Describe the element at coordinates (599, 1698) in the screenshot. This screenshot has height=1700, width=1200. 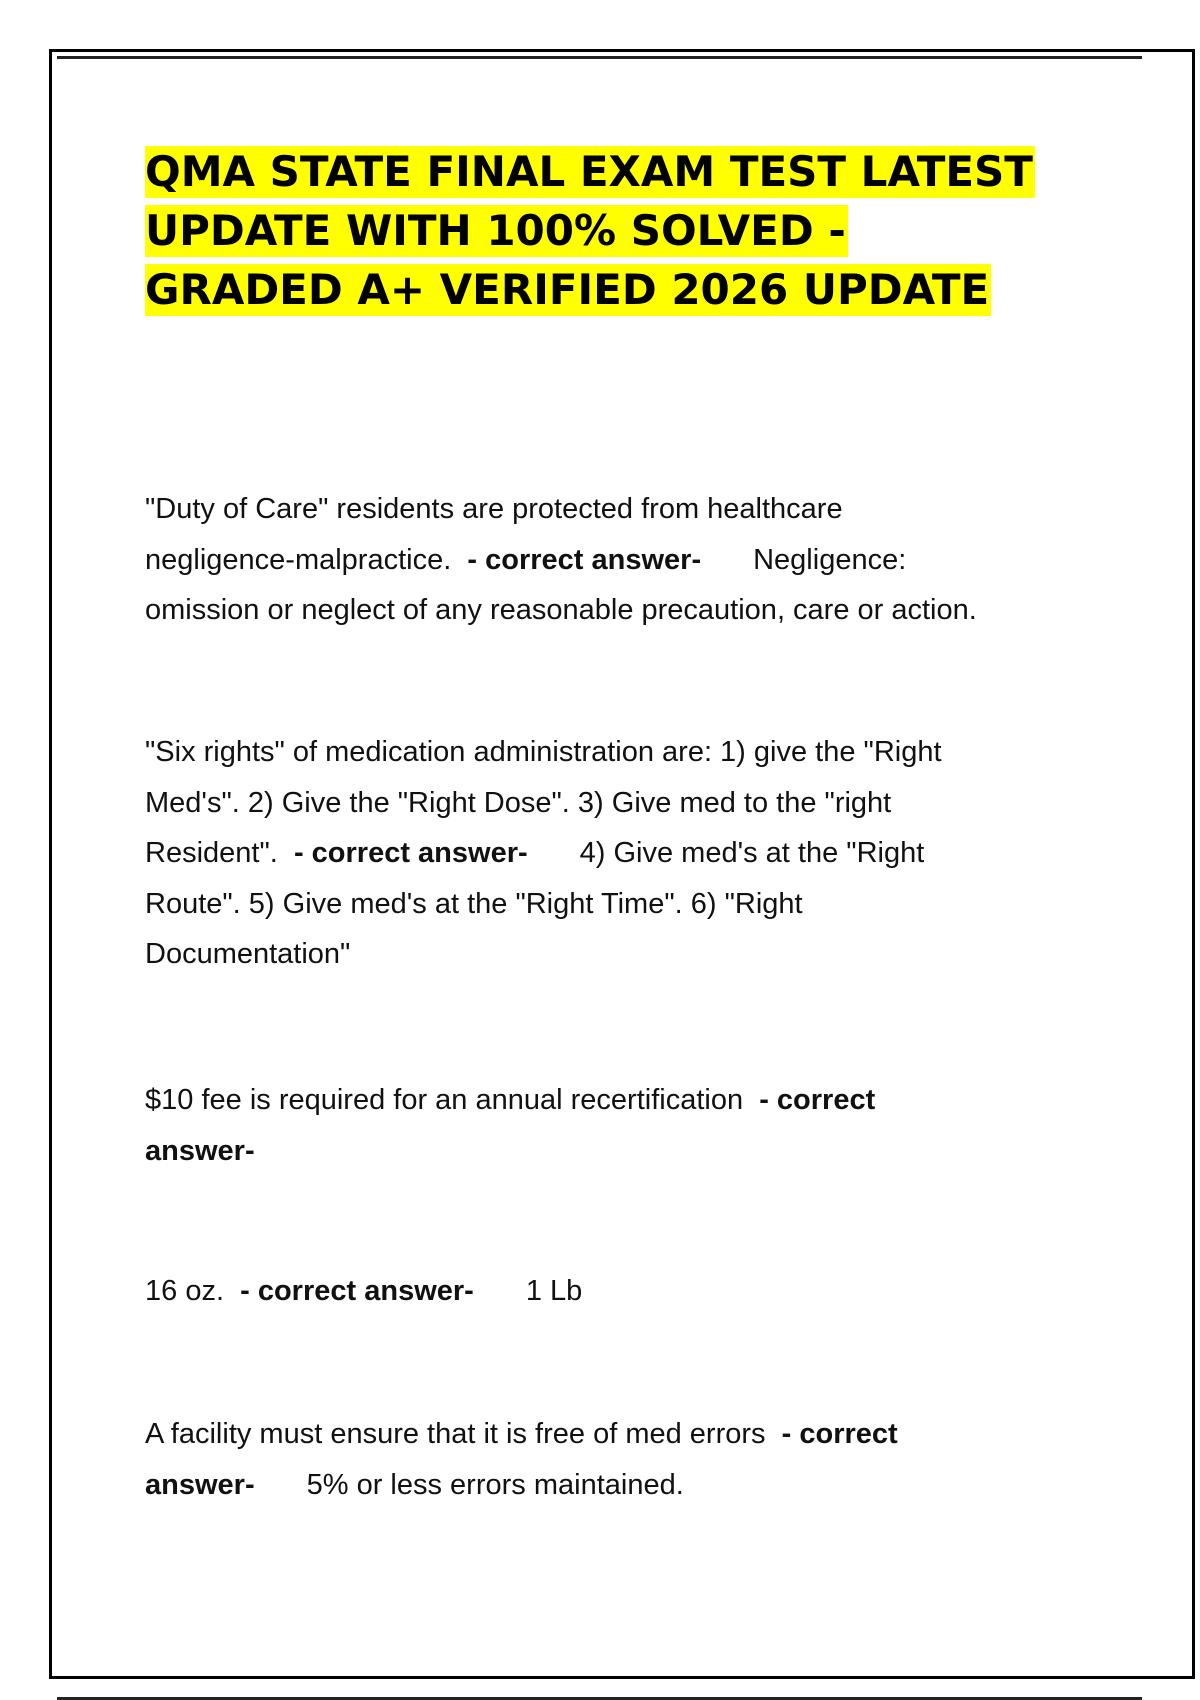
I see `bottom-rule` at that location.